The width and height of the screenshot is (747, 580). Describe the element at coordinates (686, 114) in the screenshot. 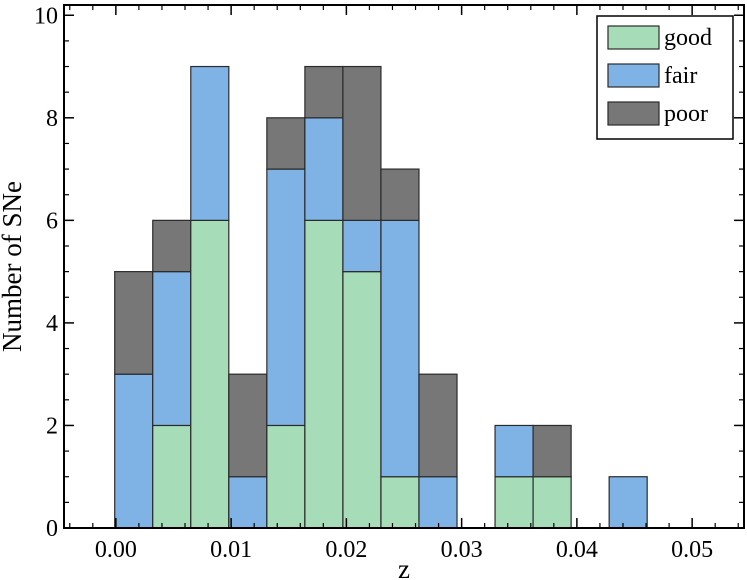

I see `legend-label-poor: poor` at that location.